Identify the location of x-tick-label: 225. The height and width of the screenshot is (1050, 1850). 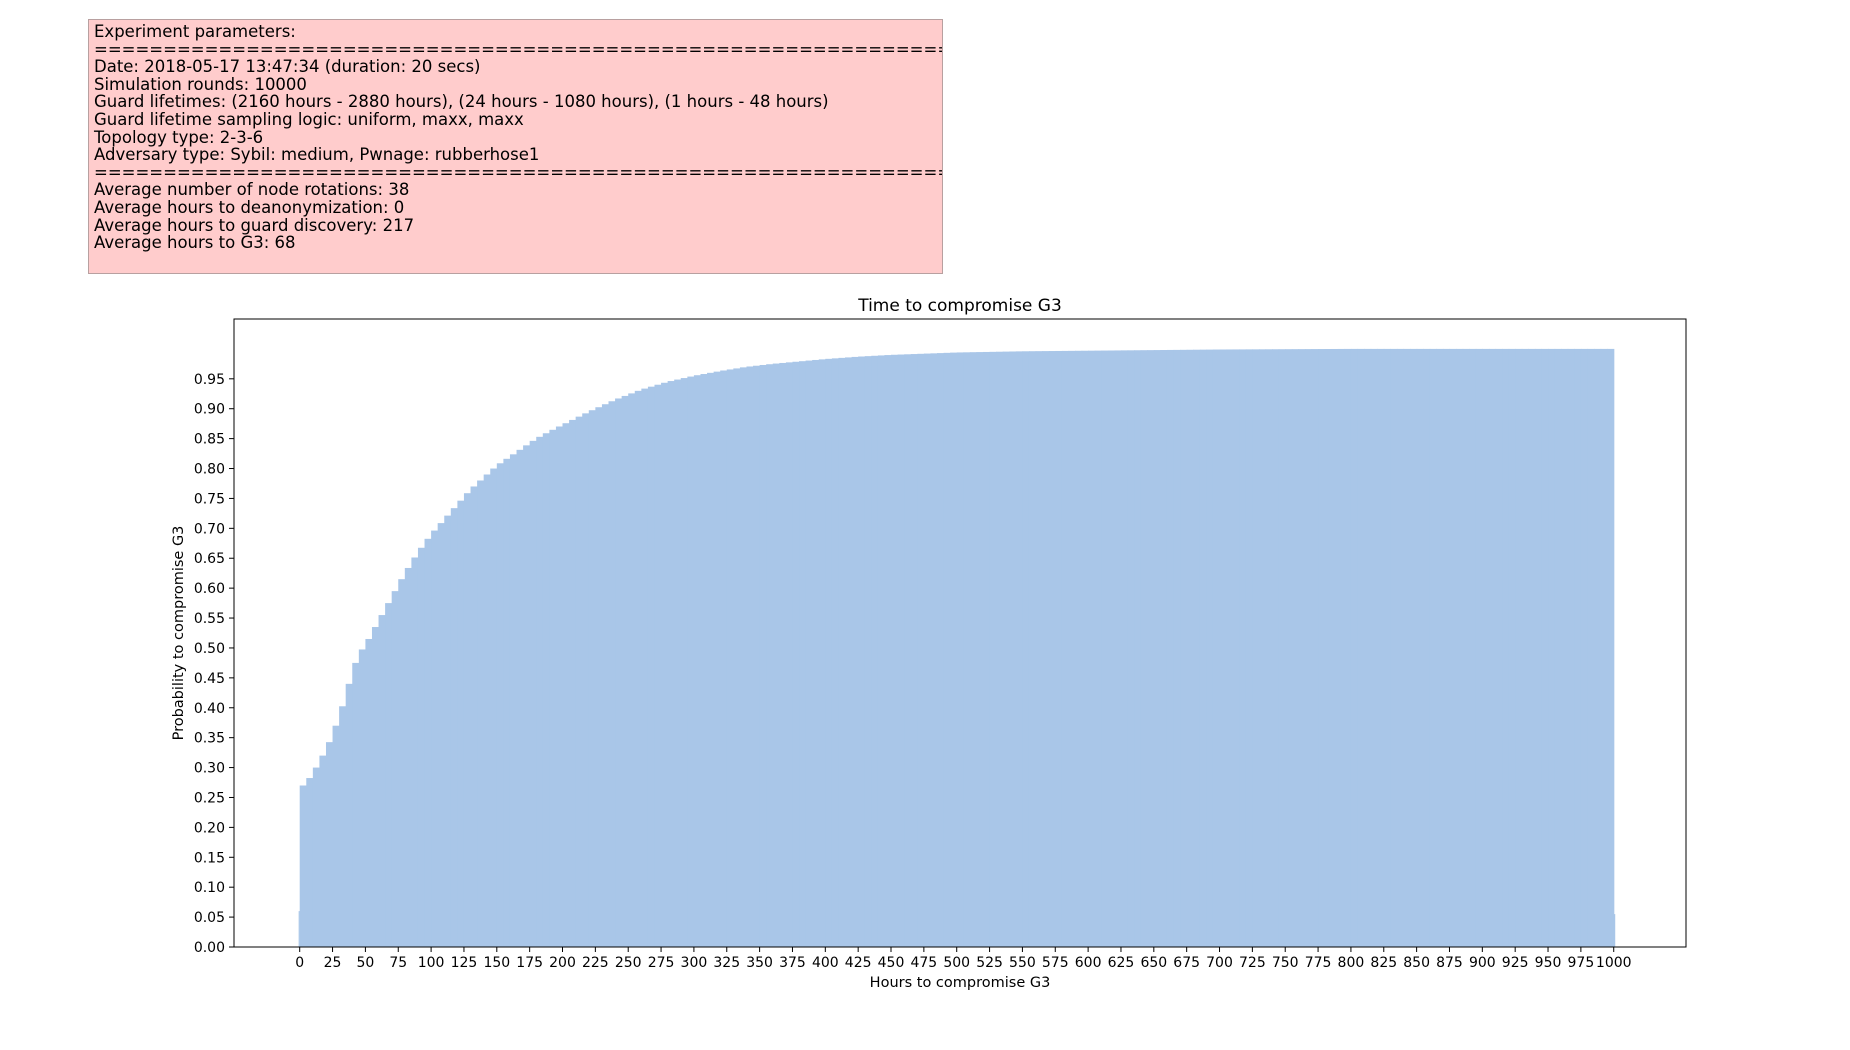
(595, 963).